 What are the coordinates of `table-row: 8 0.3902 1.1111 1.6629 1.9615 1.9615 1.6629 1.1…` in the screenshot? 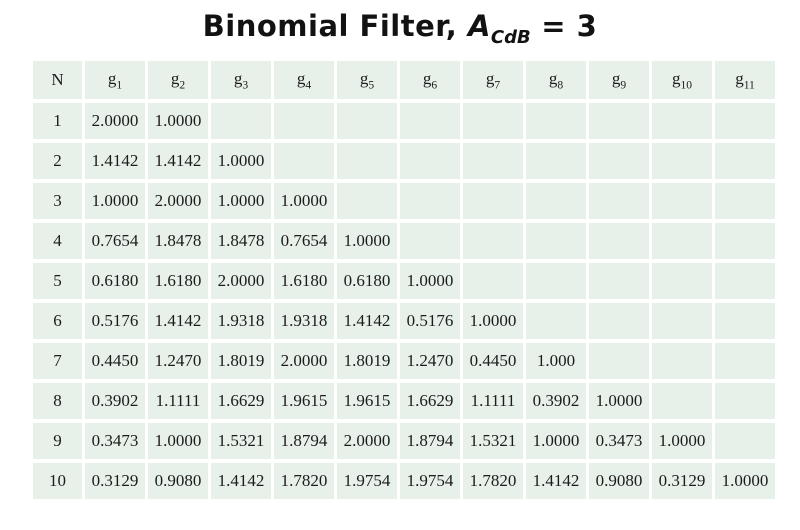 It's located at (404, 401).